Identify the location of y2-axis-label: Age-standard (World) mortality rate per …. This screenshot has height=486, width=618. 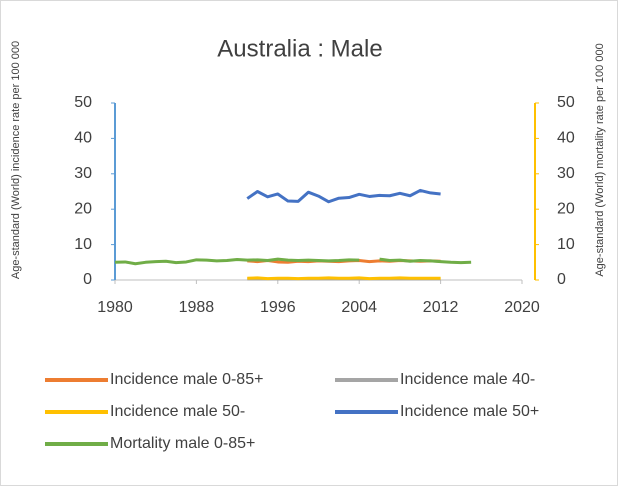
(600, 159).